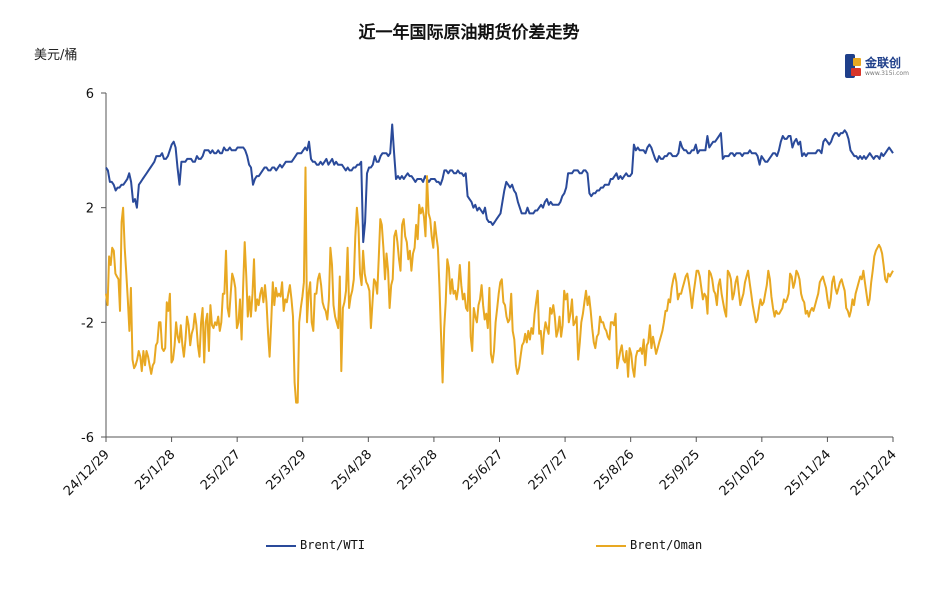 The image size is (938, 602). I want to click on x-tick-label: 25/5/28, so click(418, 470).